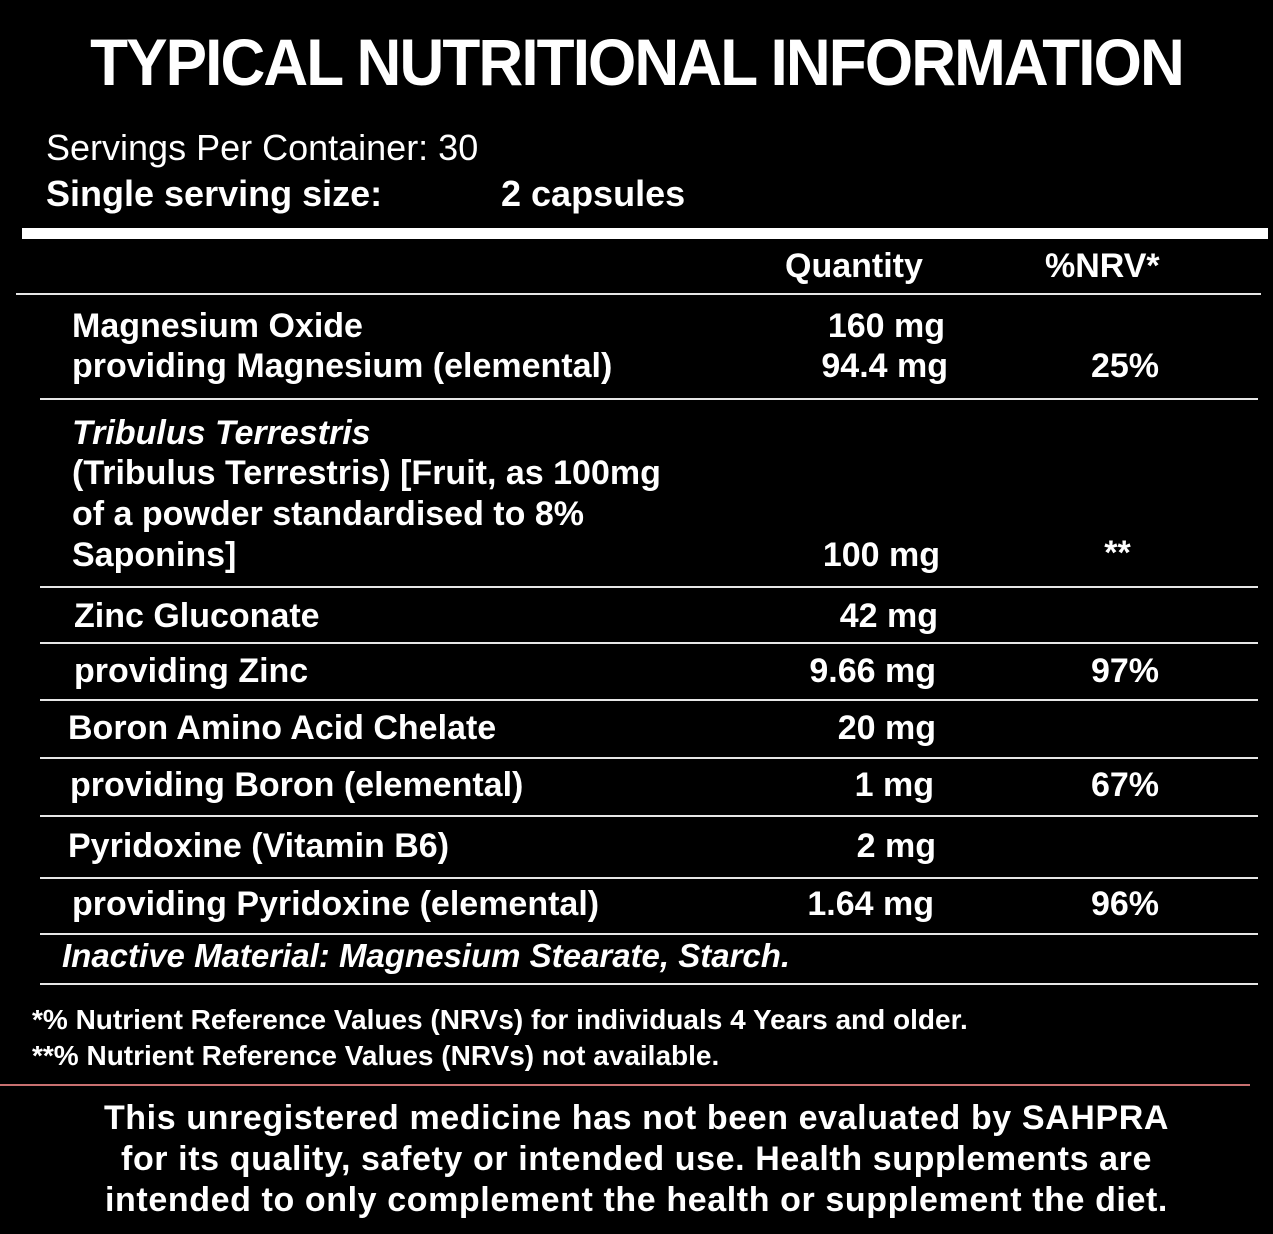 Image resolution: width=1273 pixels, height=1234 pixels. I want to click on nutrient-quantity: 42 mg, so click(888, 616).